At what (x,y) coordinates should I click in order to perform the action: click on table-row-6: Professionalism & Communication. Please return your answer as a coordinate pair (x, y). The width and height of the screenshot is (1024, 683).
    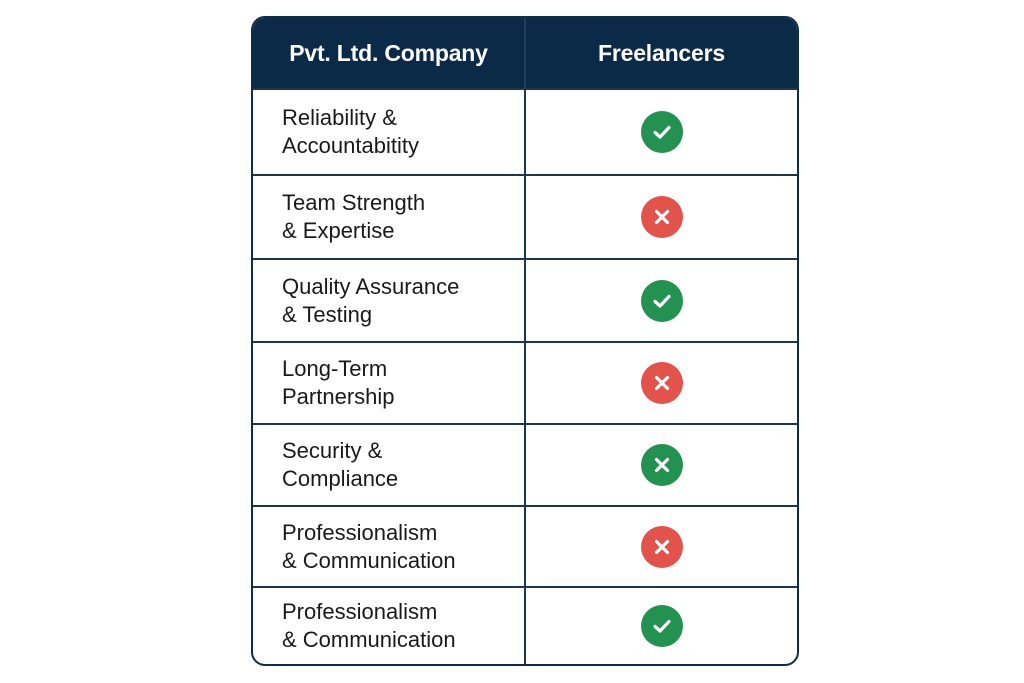
    Looking at the image, I should click on (525, 545).